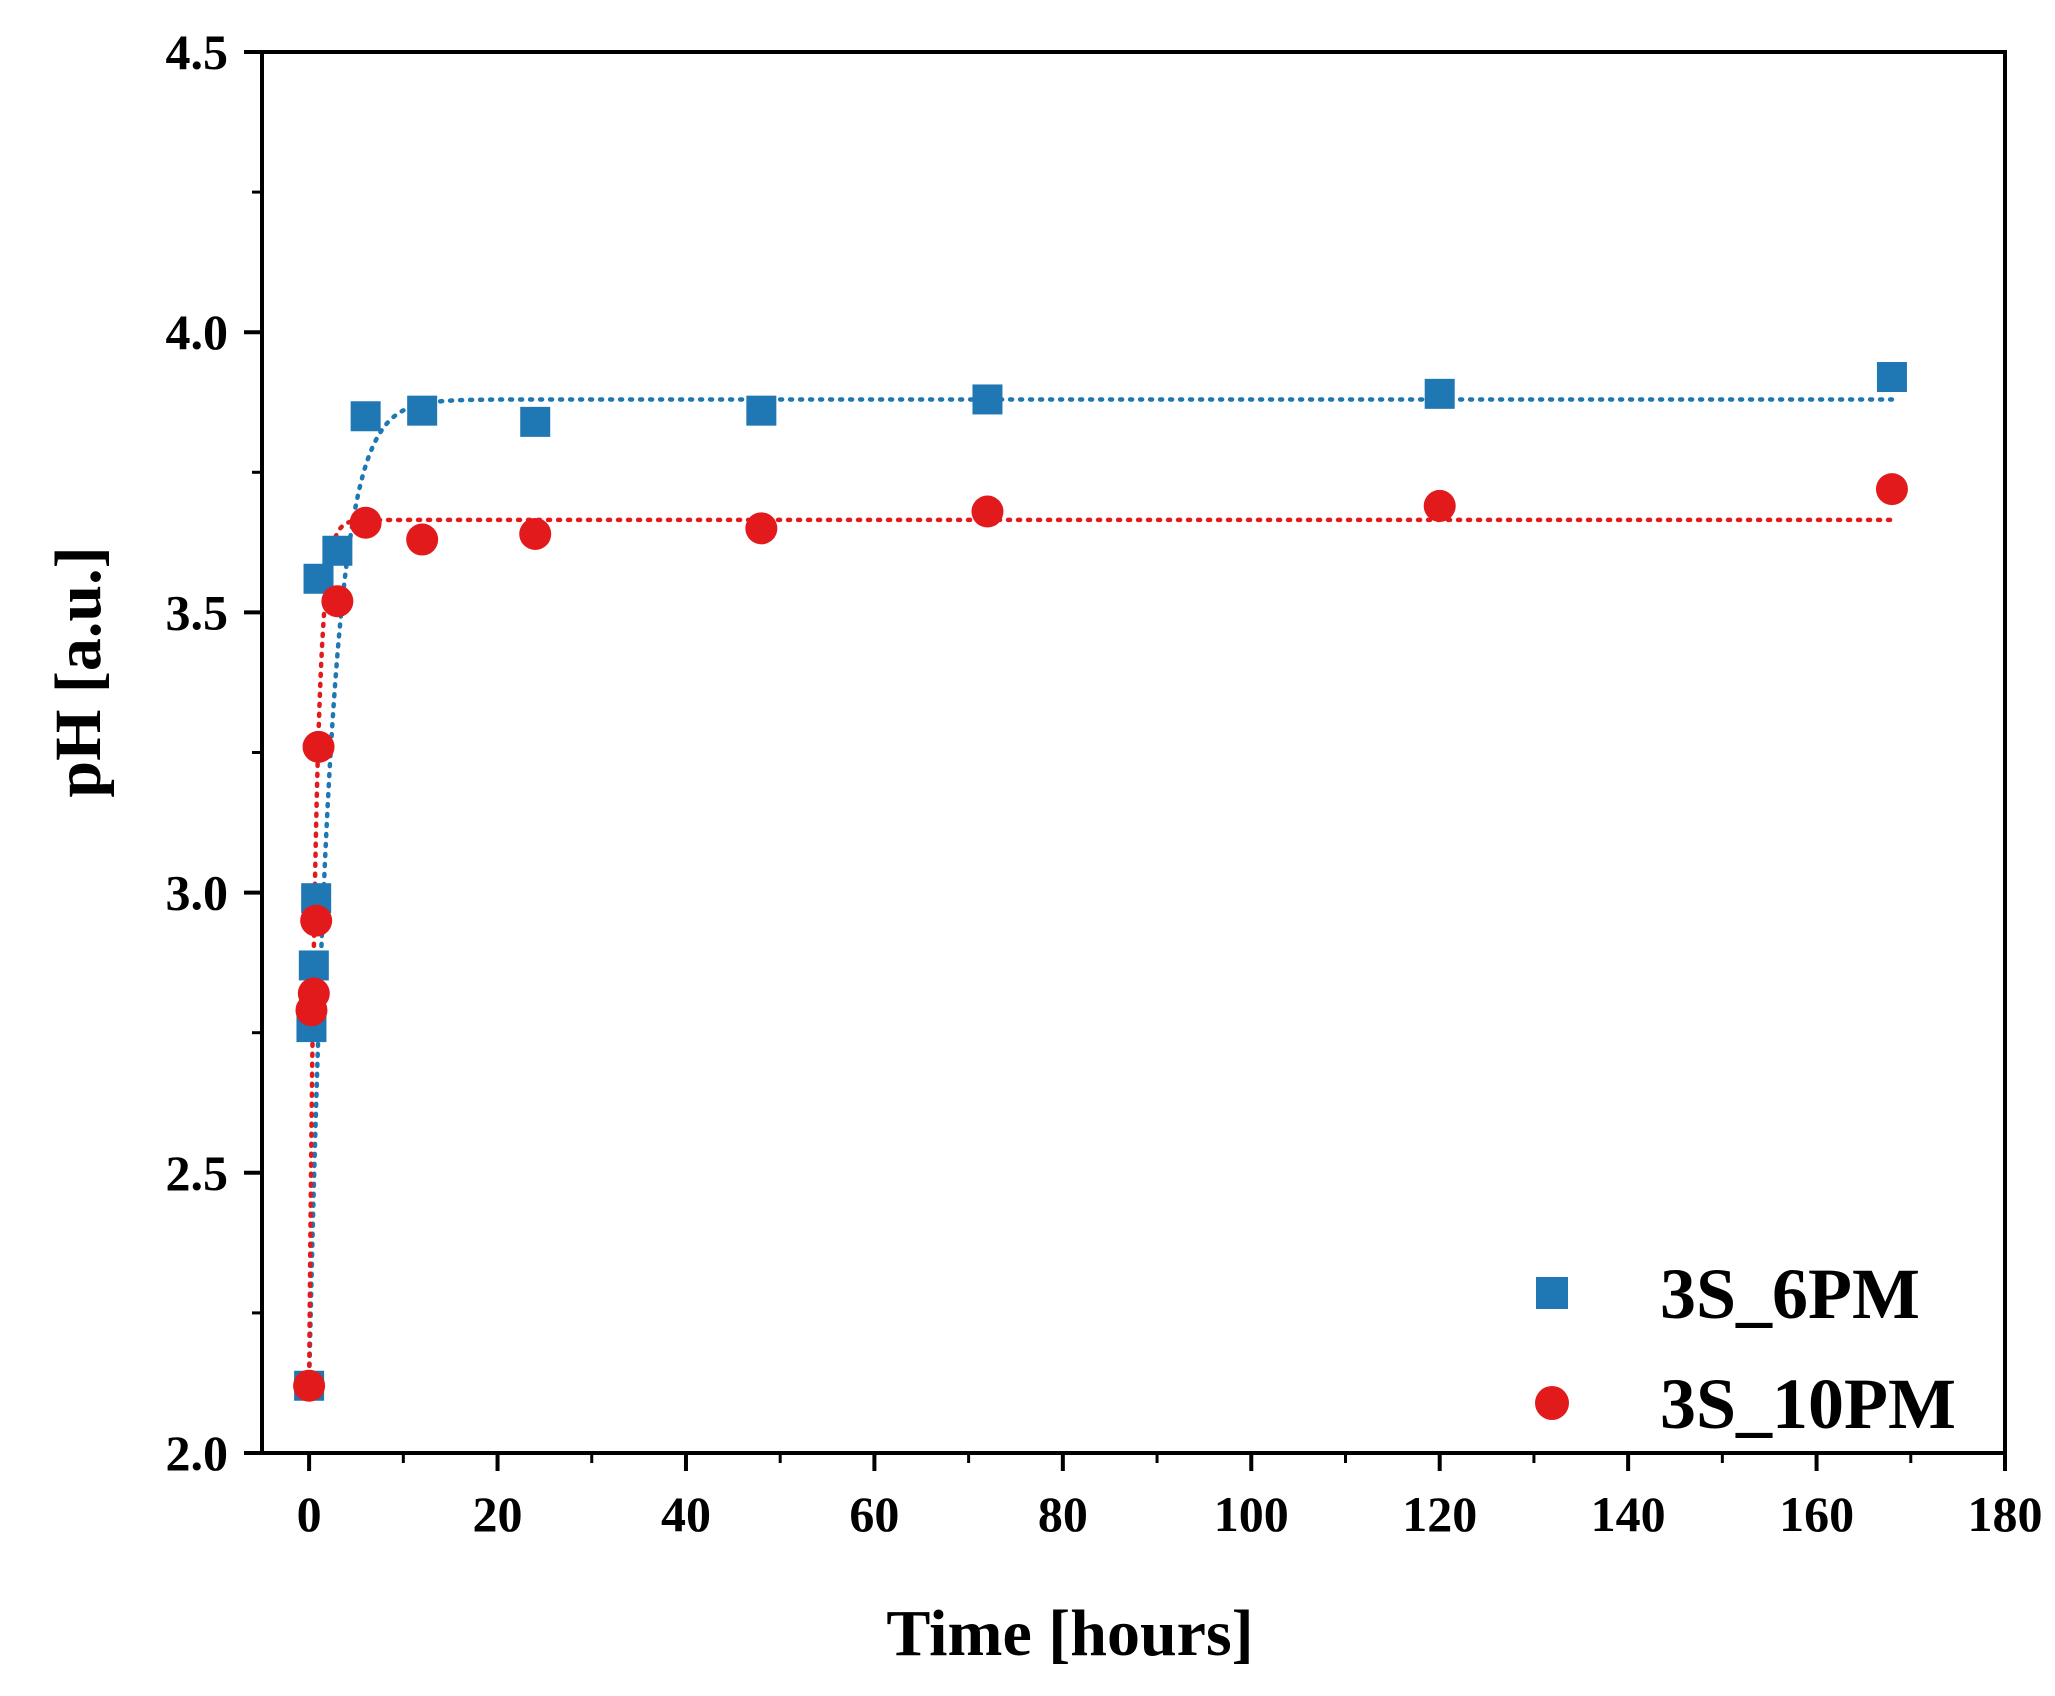 The height and width of the screenshot is (1696, 2055). Describe the element at coordinates (1552, 1403) in the screenshot. I see `legend-marker-circle` at that location.